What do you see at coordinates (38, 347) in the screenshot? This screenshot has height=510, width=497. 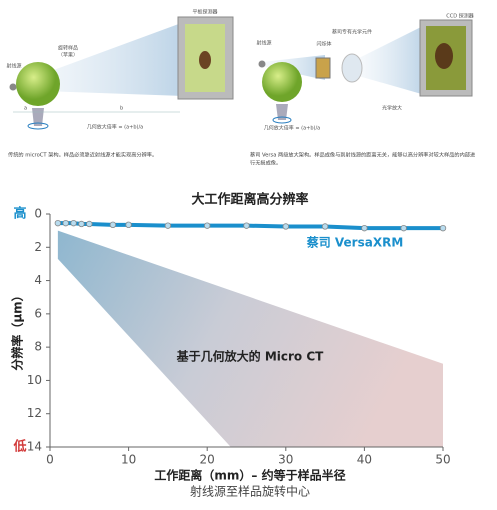 I see `y-tick-label: 8` at bounding box center [38, 347].